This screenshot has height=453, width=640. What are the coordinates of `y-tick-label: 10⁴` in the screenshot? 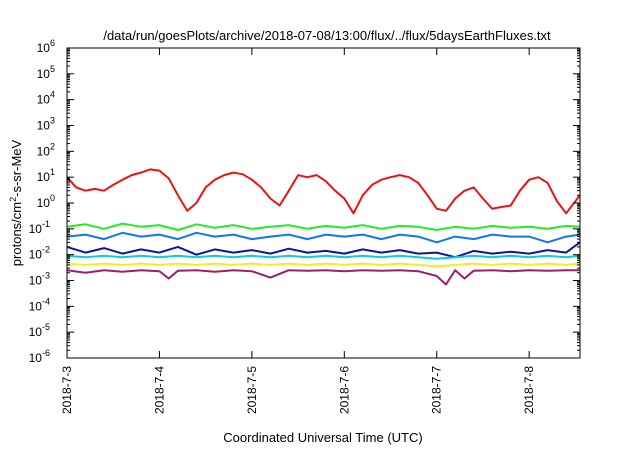 It's located at (46, 98).